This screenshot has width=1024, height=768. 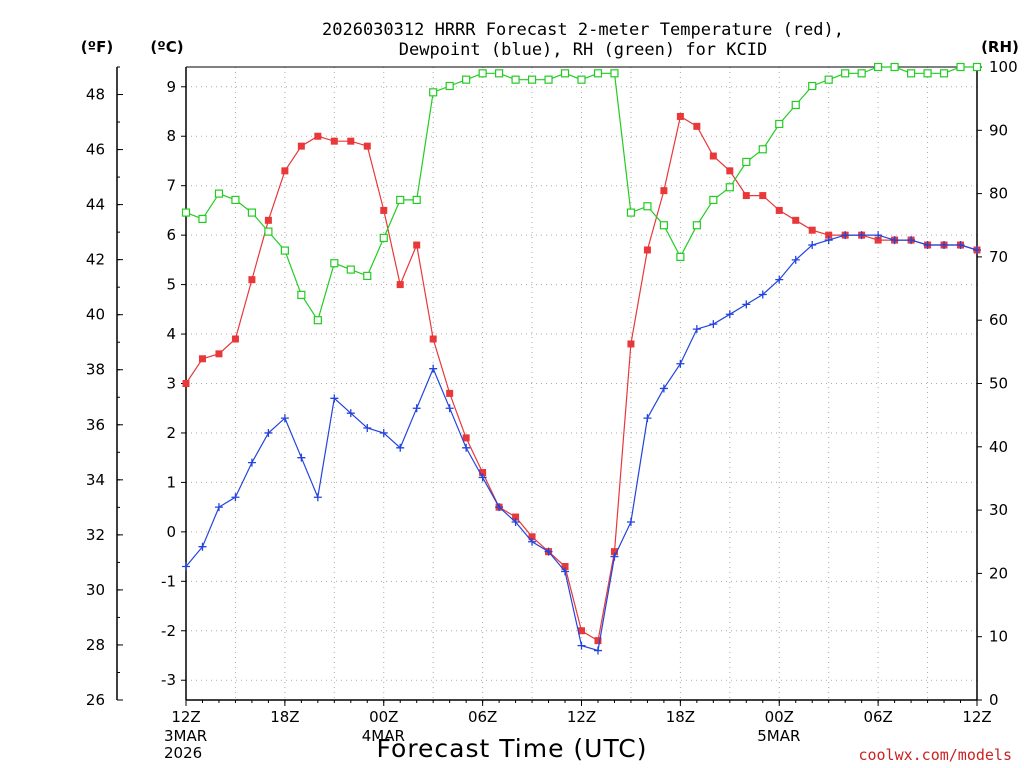 What do you see at coordinates (171, 186) in the screenshot?
I see `celsius-tick-label: 7` at bounding box center [171, 186].